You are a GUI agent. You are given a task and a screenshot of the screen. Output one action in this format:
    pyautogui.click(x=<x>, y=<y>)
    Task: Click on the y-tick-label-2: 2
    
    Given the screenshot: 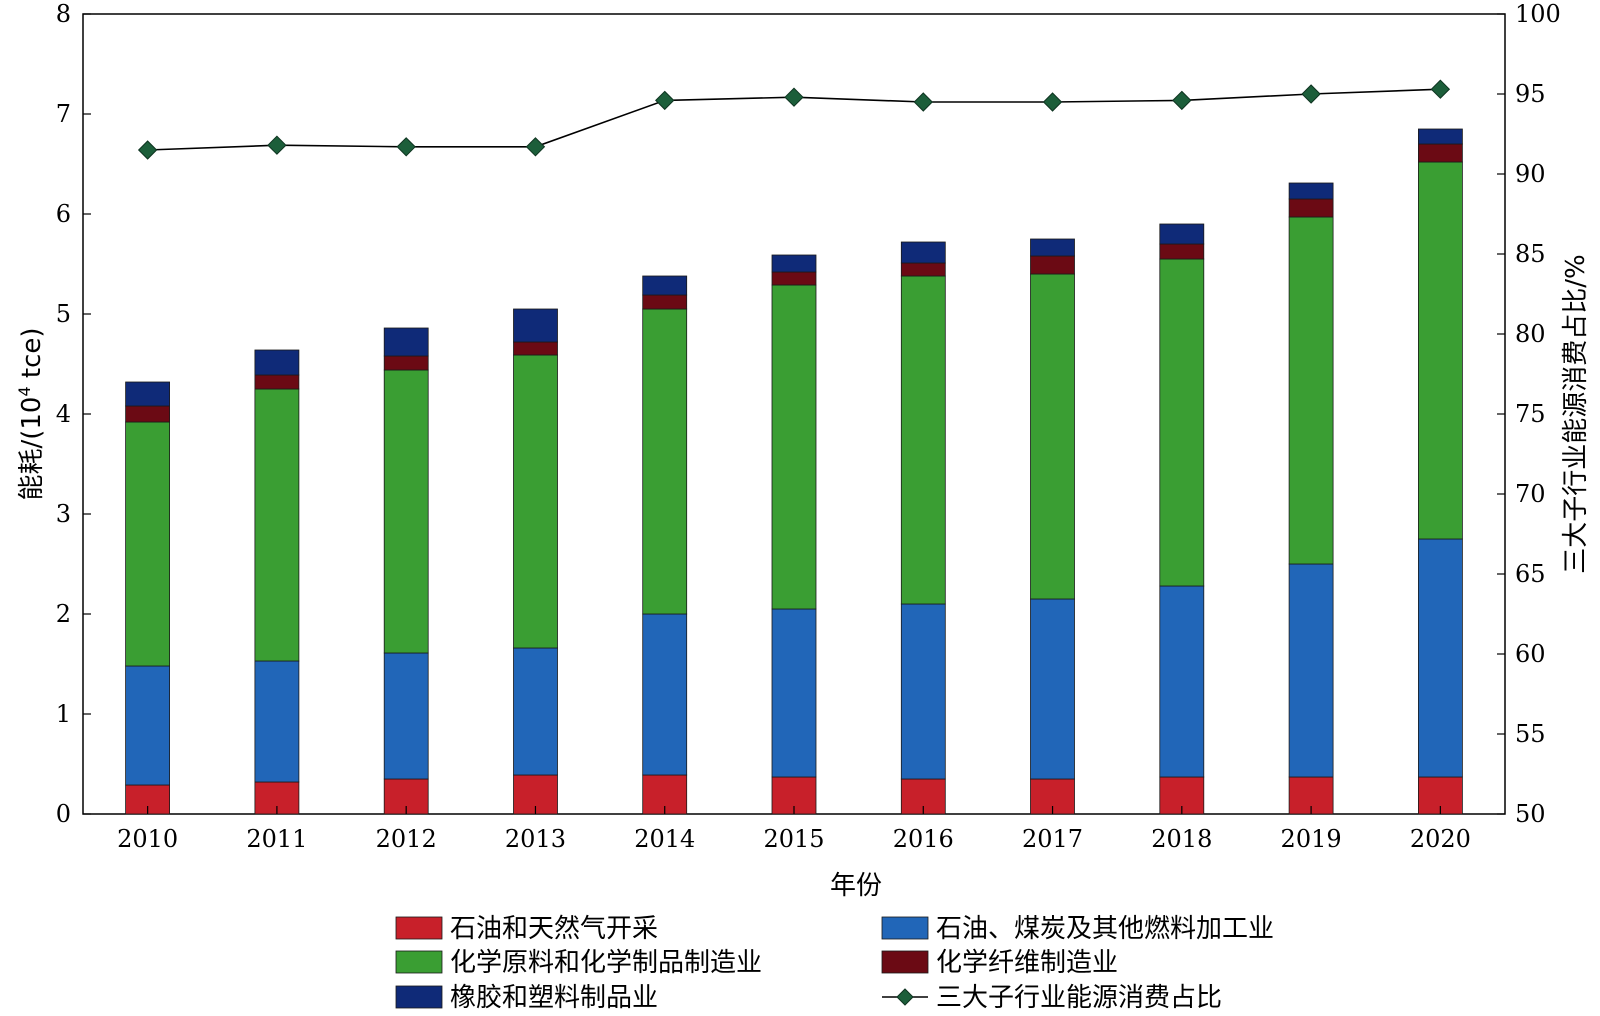 What is the action you would take?
    pyautogui.click(x=63, y=614)
    